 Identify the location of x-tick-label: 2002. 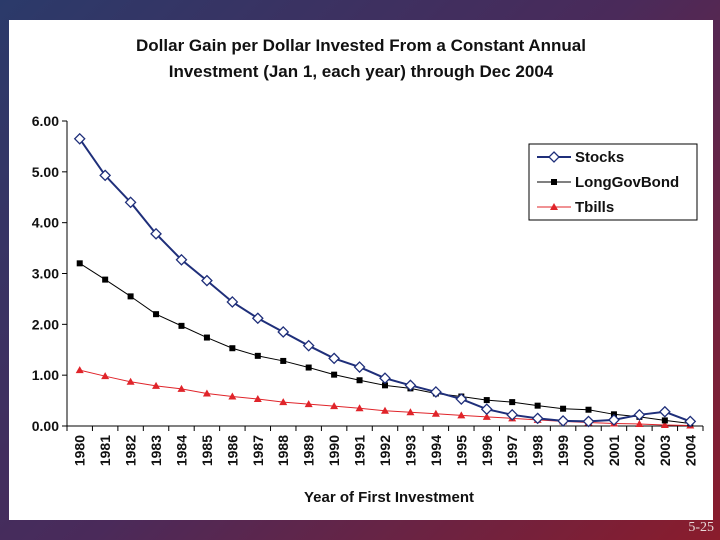
(639, 450).